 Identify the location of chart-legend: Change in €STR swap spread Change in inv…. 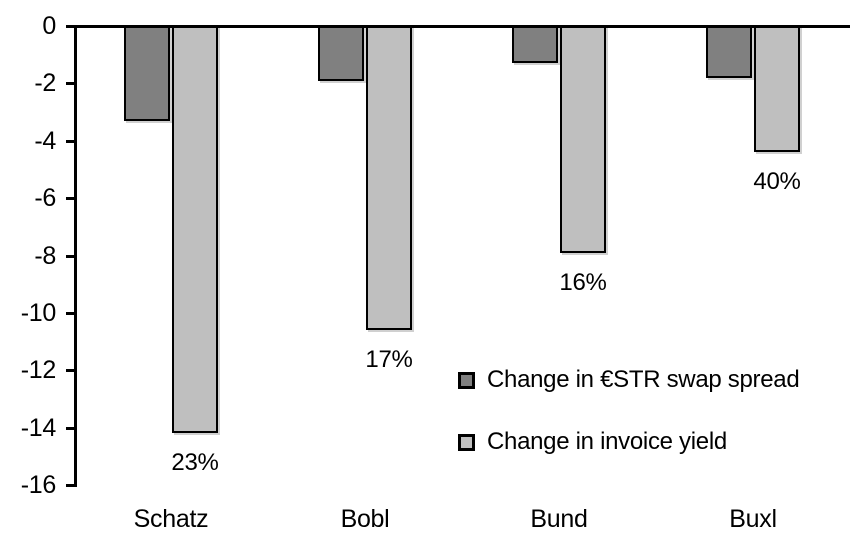
(629, 410).